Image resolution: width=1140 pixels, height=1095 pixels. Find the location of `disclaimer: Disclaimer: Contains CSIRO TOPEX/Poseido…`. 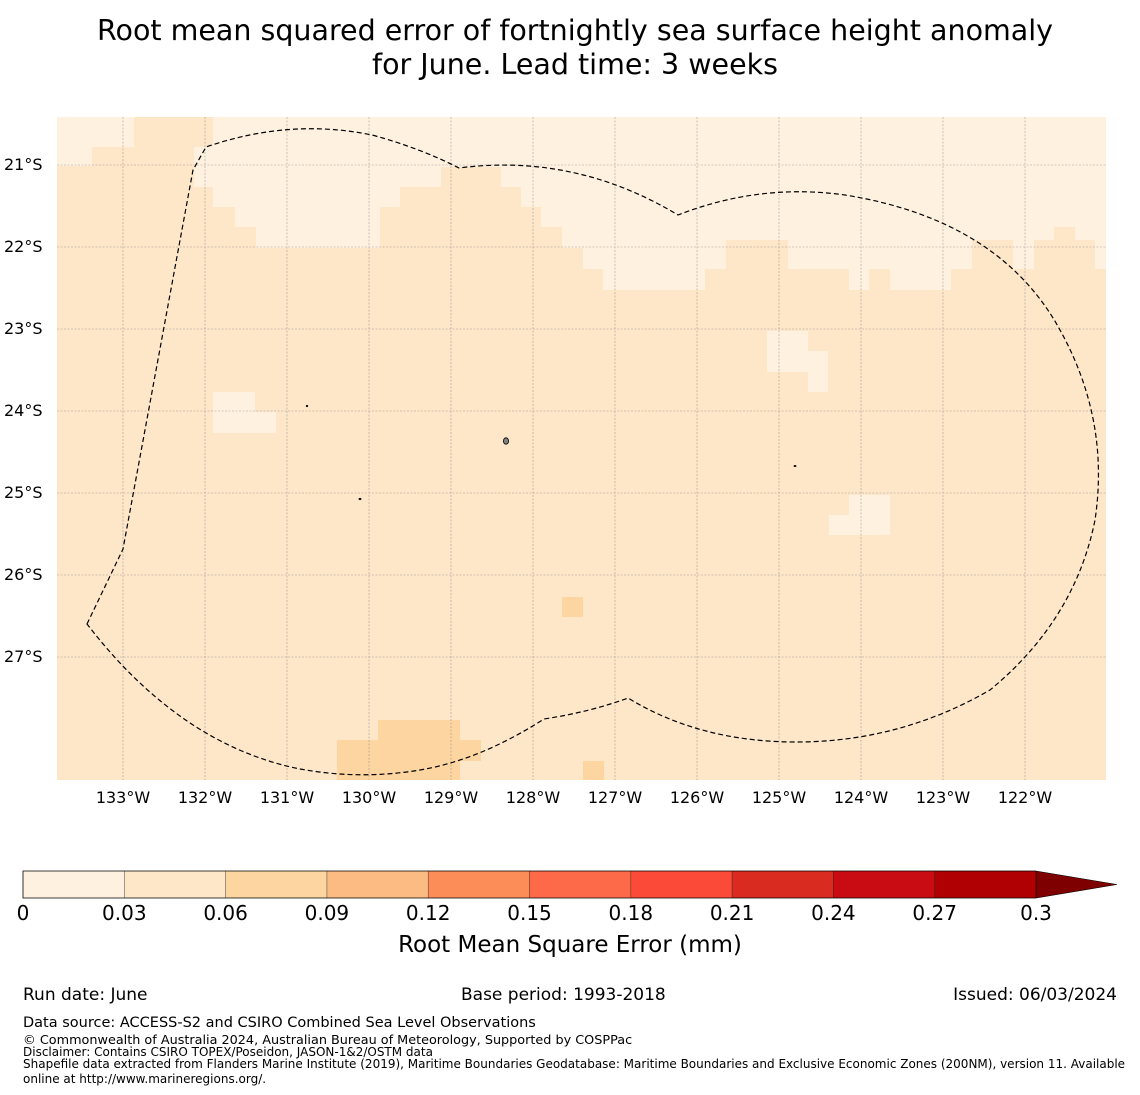

disclaimer: Disclaimer: Contains CSIRO TOPEX/Poseido… is located at coordinates (228, 1052).